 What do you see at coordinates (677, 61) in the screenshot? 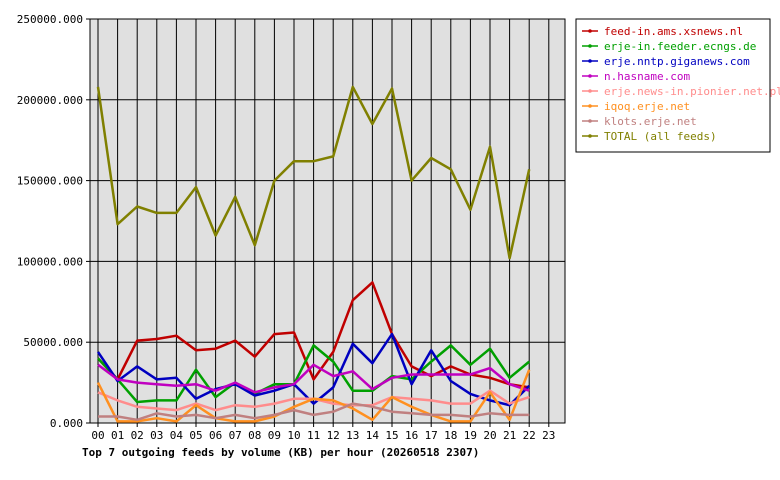
I see `legend-label: erje.nntp.giganews.com` at bounding box center [677, 61].